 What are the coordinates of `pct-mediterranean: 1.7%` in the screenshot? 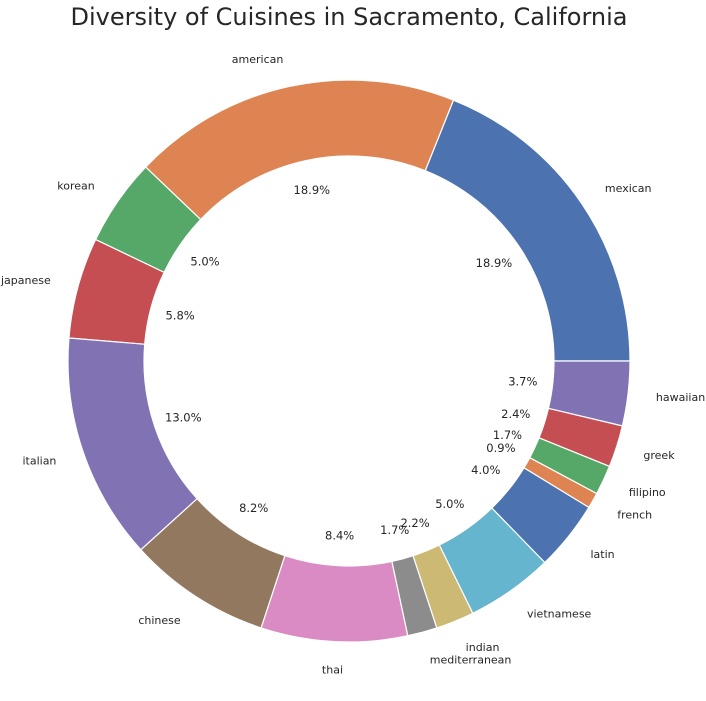 It's located at (394, 530).